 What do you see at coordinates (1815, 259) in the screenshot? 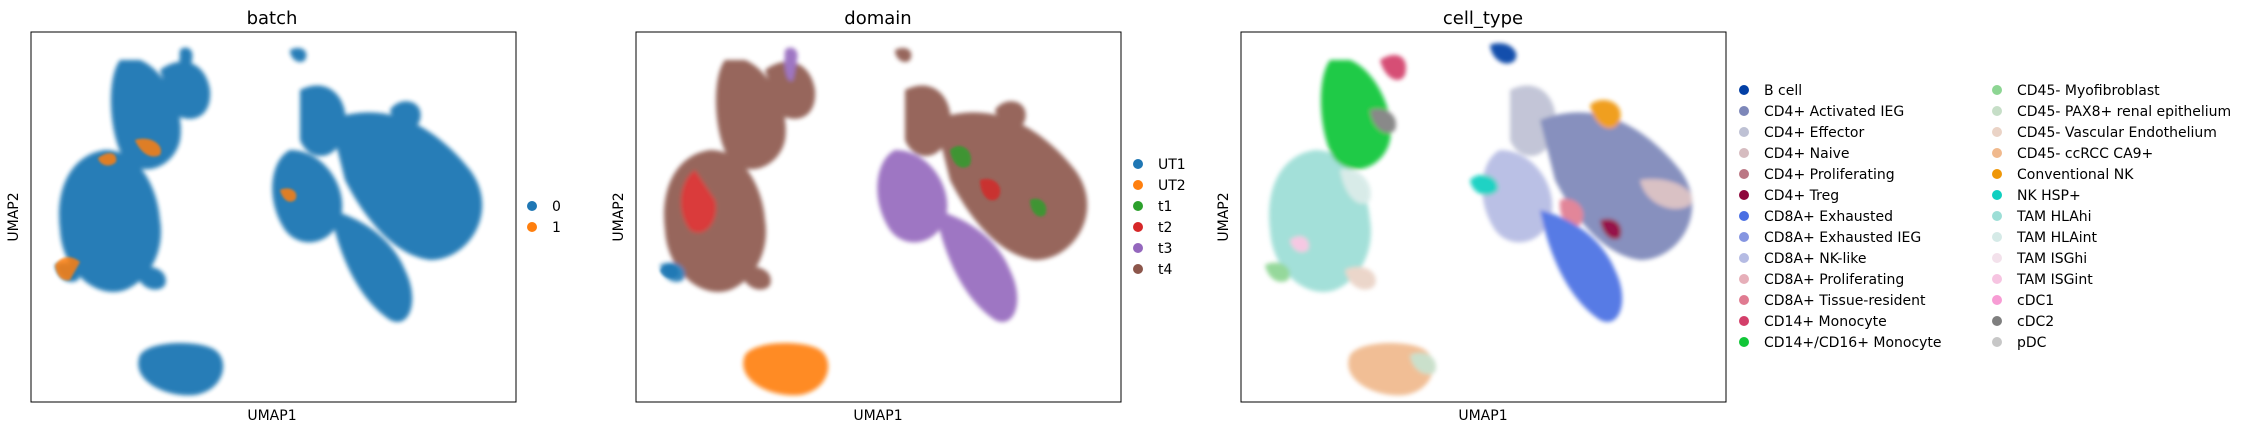
I see `legend-label: CD8A+ NK-like` at bounding box center [1815, 259].